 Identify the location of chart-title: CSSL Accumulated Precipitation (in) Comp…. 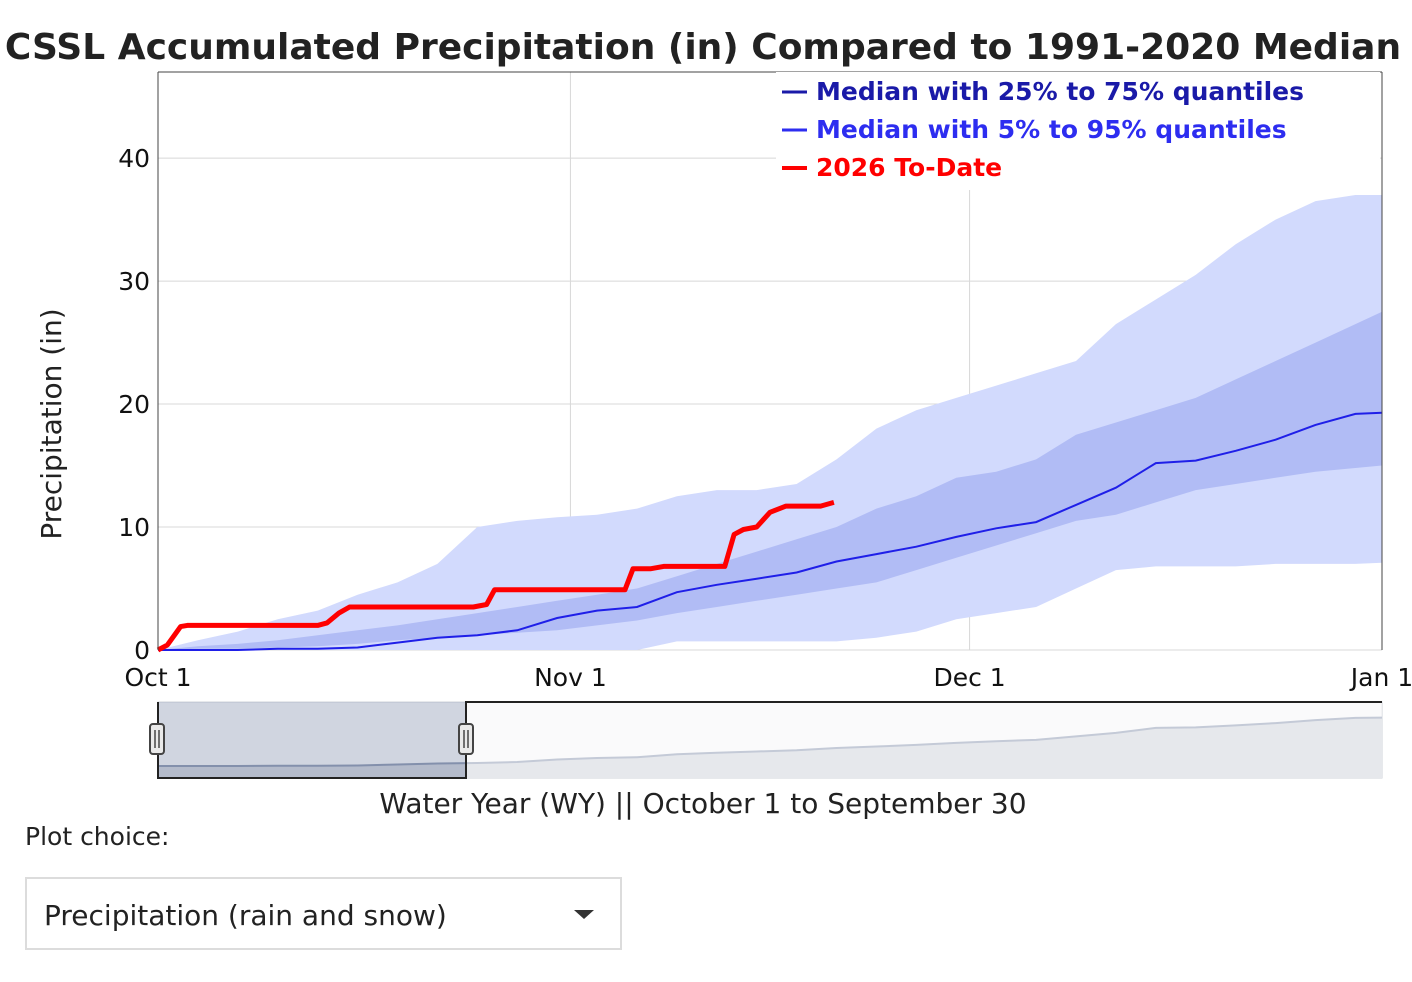
(703, 47).